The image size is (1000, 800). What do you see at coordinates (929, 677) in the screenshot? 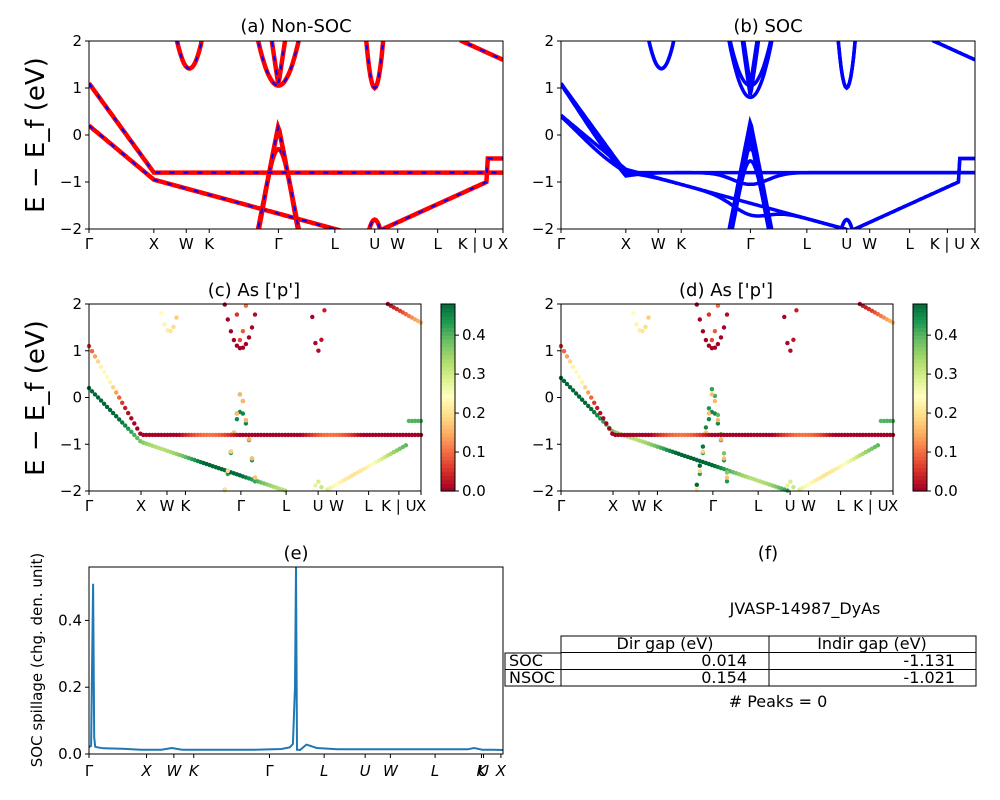
I see `table-cell: -1.021` at bounding box center [929, 677].